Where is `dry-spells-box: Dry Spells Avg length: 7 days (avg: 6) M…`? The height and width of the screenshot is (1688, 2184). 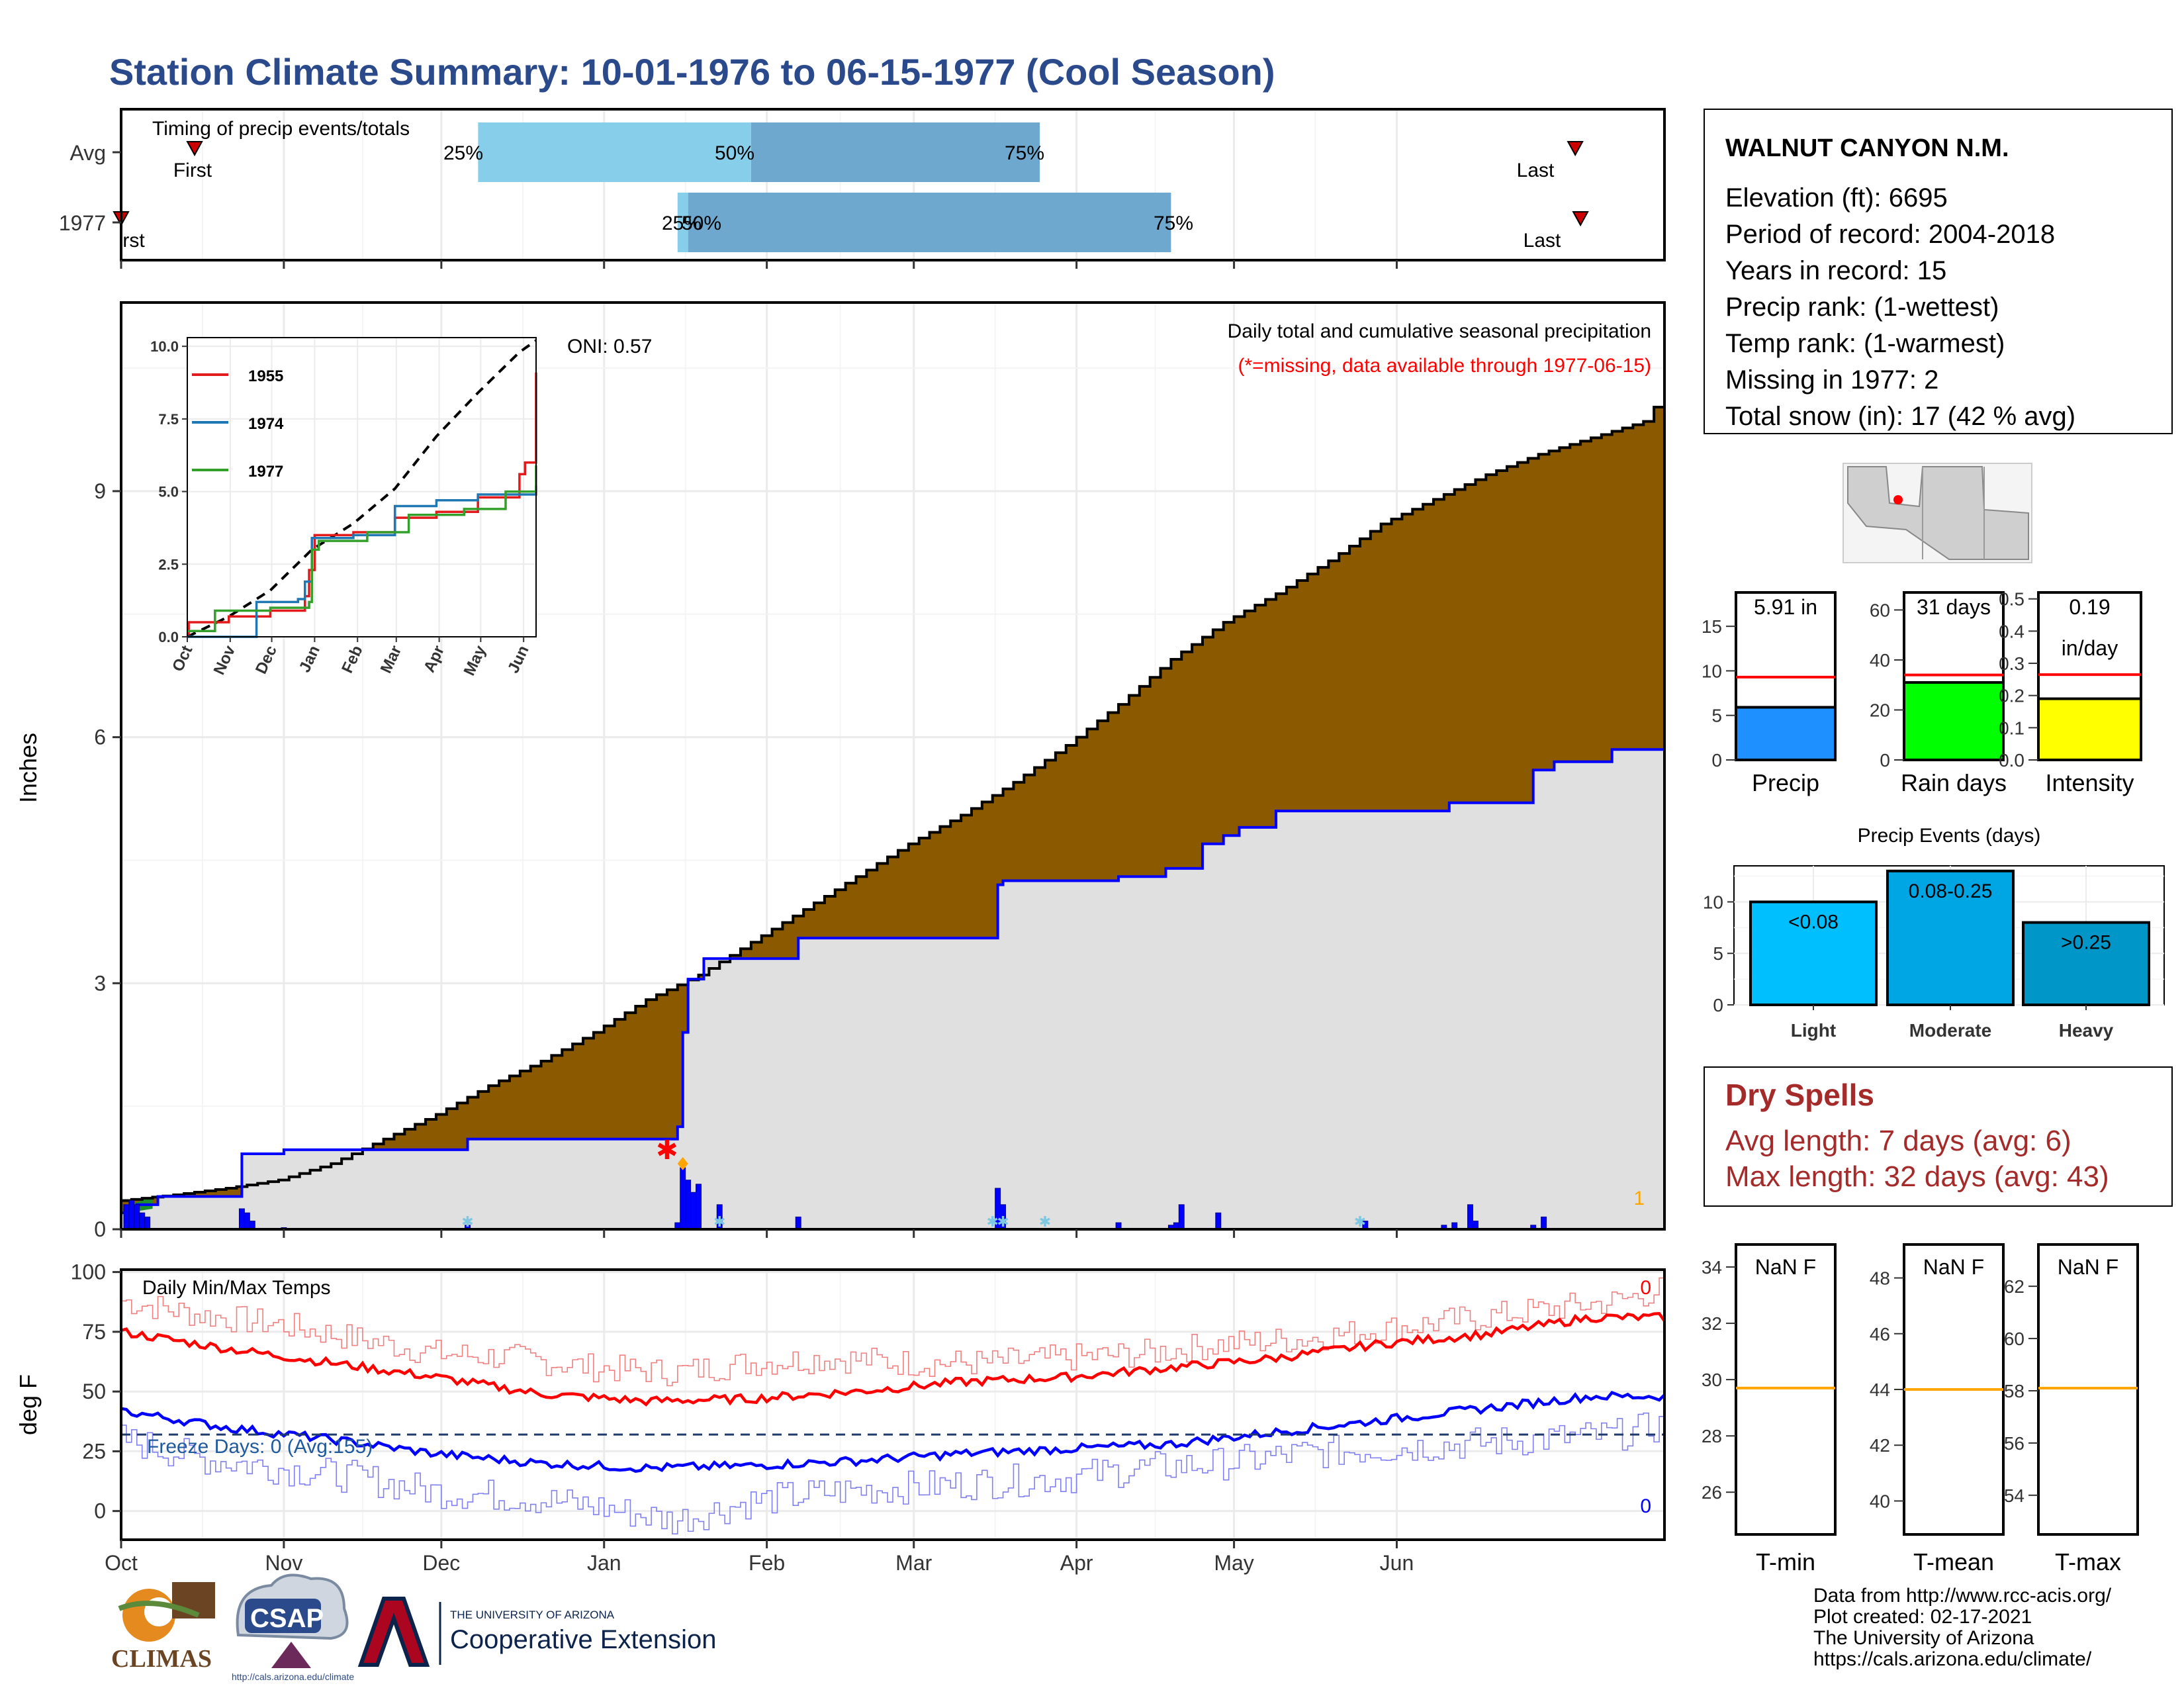 dry-spells-box: Dry Spells Avg length: 7 days (avg: 6) M… is located at coordinates (1939, 1136).